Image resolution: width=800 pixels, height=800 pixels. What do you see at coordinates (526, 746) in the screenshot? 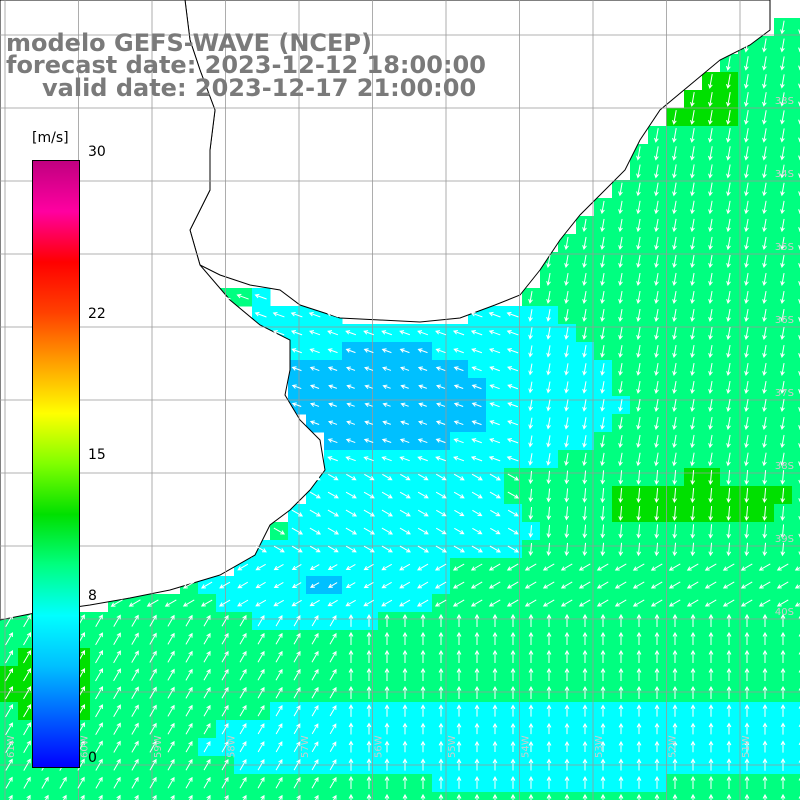
I see `longitude-label: 54W` at bounding box center [526, 746].